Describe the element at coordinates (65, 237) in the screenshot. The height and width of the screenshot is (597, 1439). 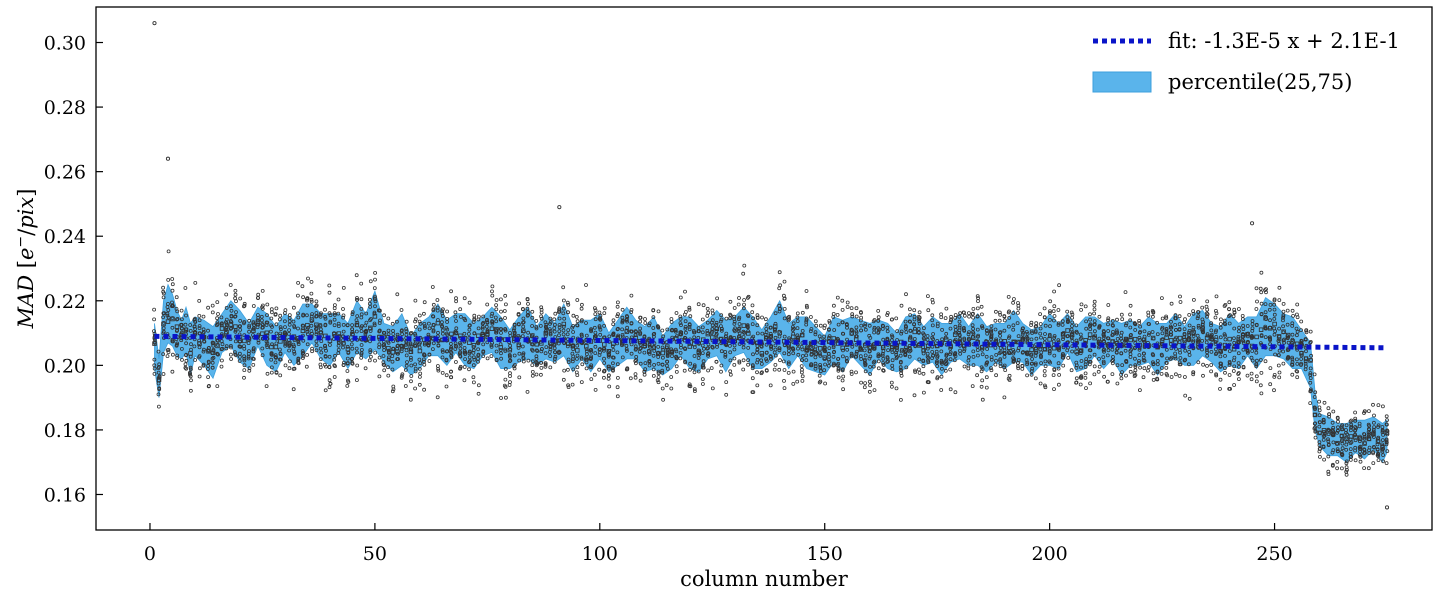
I see `y-tick-label: 0.24` at that location.